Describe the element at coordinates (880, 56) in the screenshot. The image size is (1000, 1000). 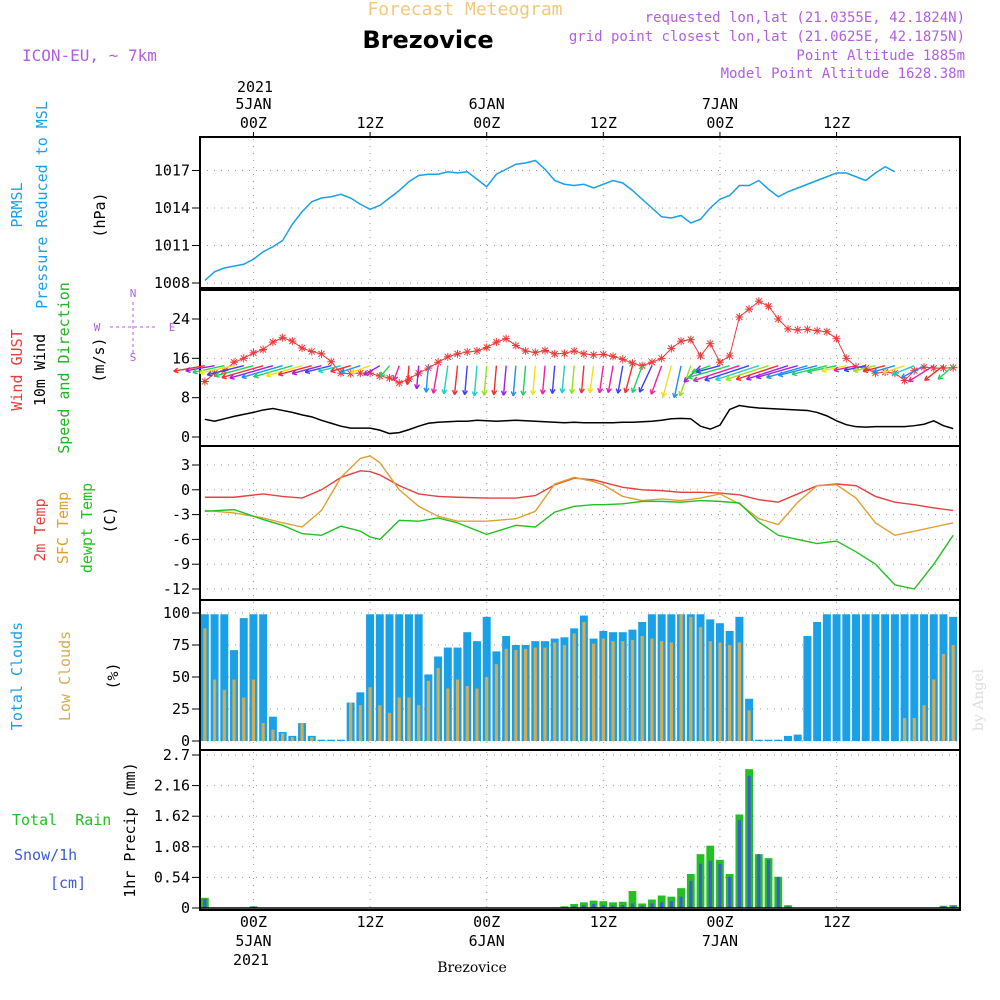
I see `point-altitude: Point Altitude 1885m` at that location.